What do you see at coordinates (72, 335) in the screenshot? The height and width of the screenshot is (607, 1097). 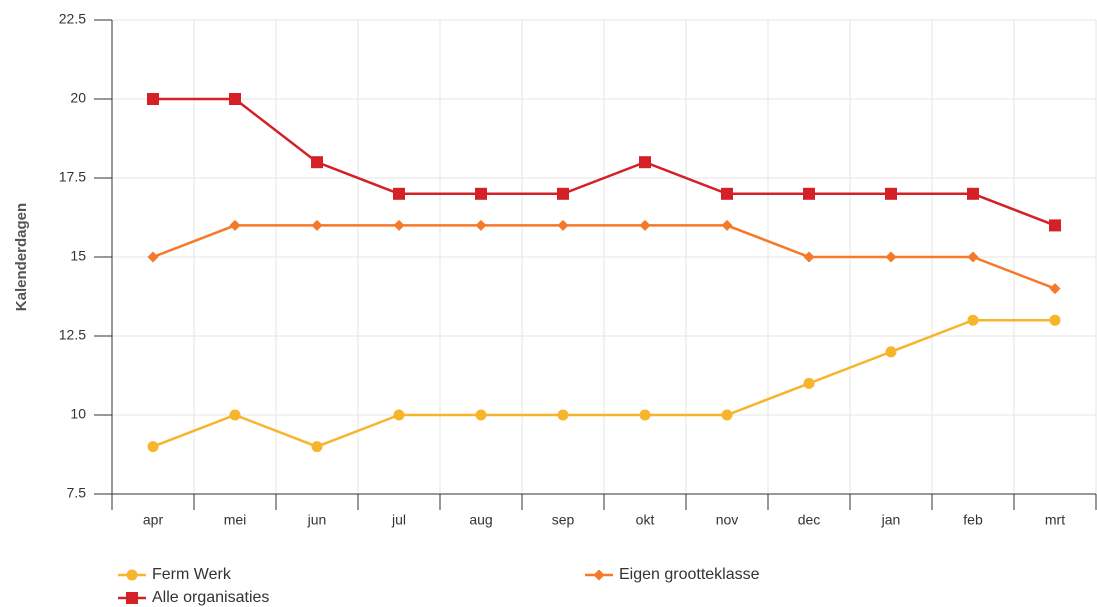 I see `y-tick-label: 12.5` at bounding box center [72, 335].